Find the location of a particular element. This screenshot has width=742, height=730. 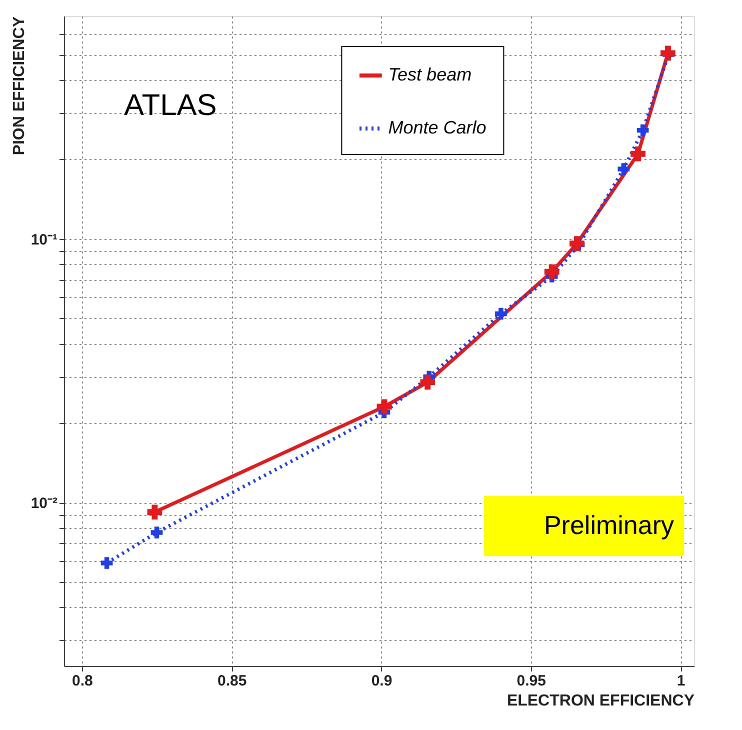

x-tick-label: 0.9 is located at coordinates (381, 681).